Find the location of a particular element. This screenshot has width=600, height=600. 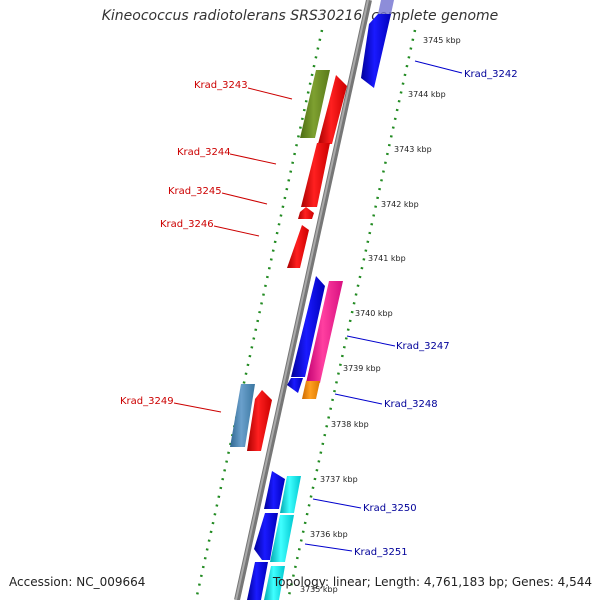

kbp-tick: 3738 kbp is located at coordinates (350, 424).